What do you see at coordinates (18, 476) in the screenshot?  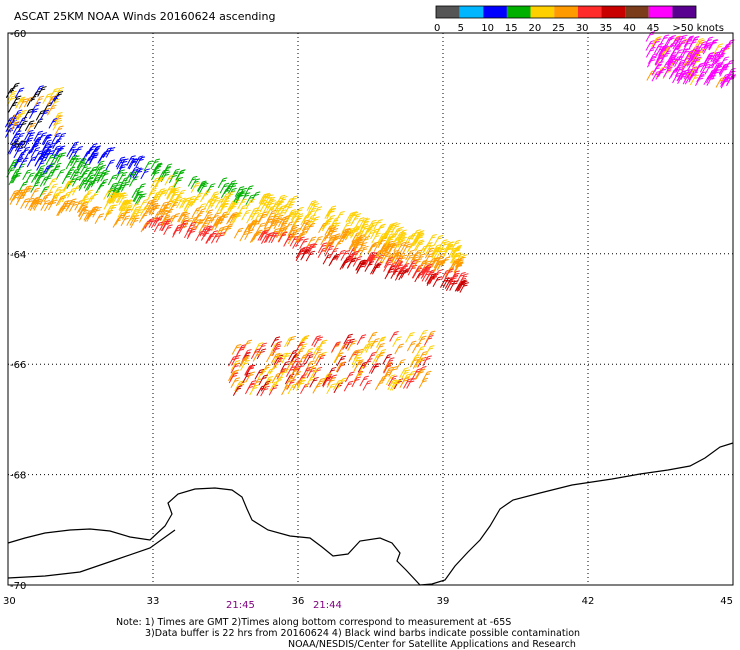 I see `lat-label: -68` at bounding box center [18, 476].